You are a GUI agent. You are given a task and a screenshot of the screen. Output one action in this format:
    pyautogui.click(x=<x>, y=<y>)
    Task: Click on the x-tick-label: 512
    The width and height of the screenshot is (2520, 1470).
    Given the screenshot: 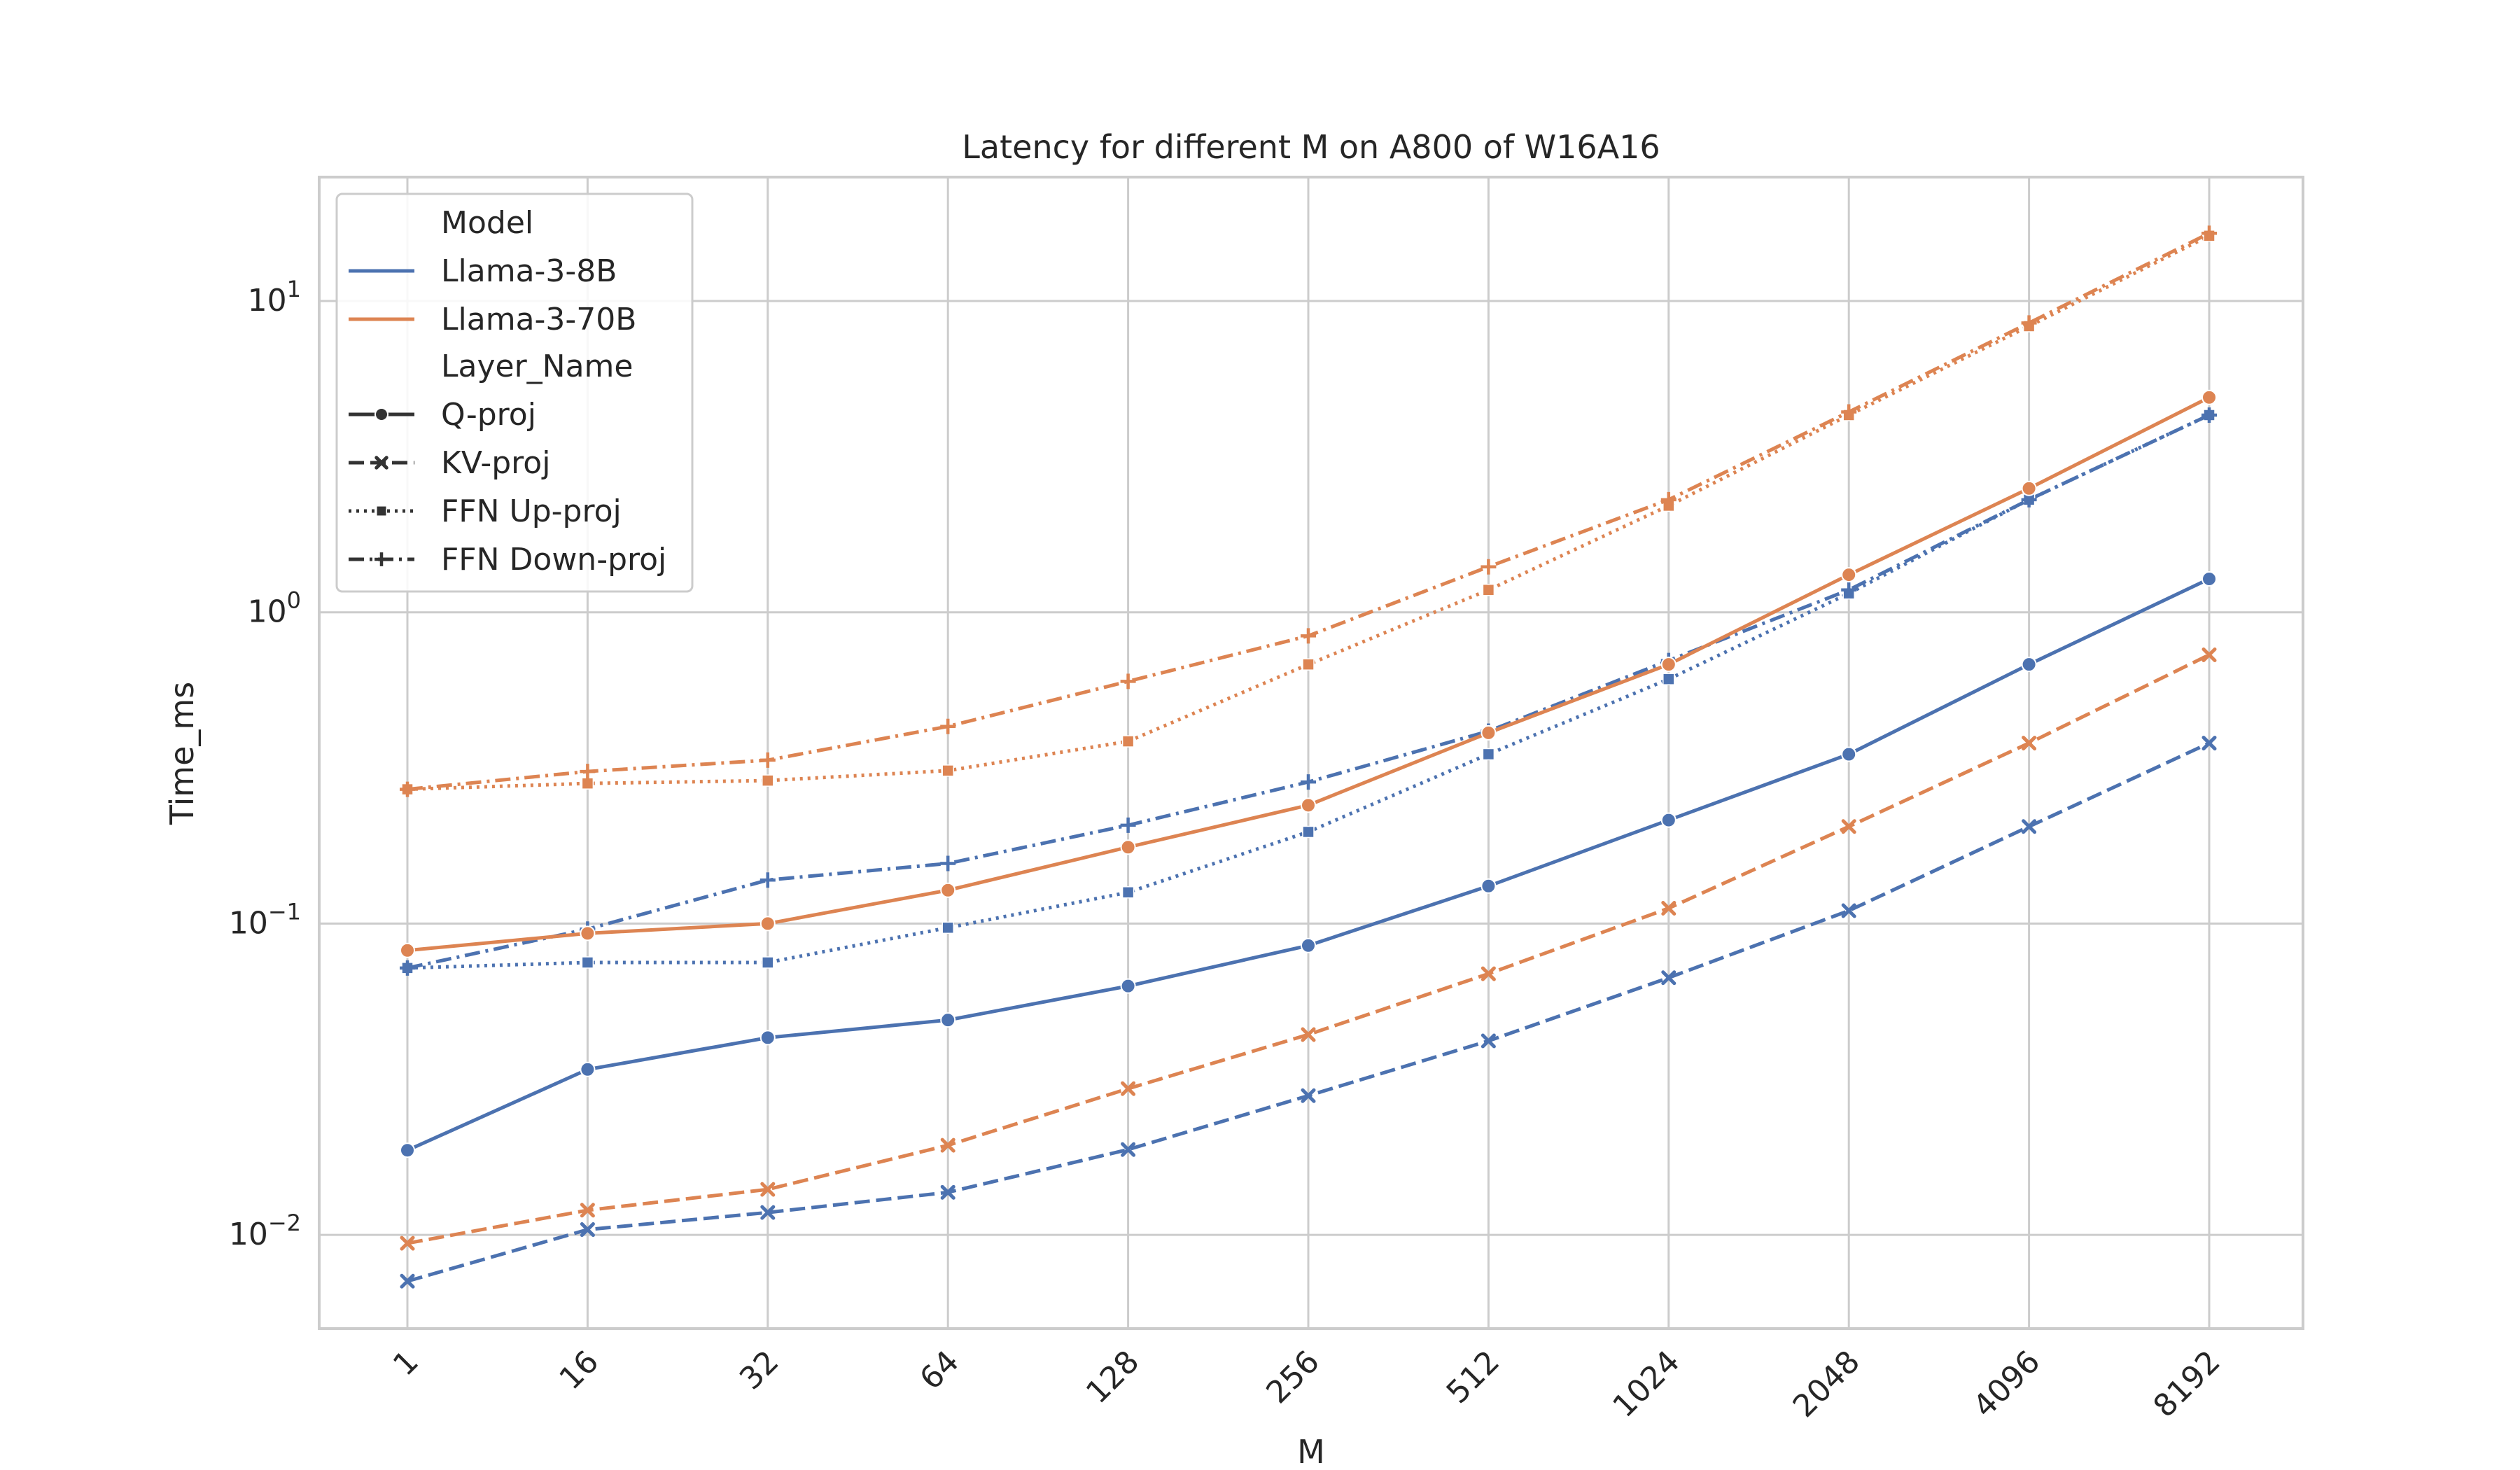 What is the action you would take?
    pyautogui.click(x=1473, y=1377)
    